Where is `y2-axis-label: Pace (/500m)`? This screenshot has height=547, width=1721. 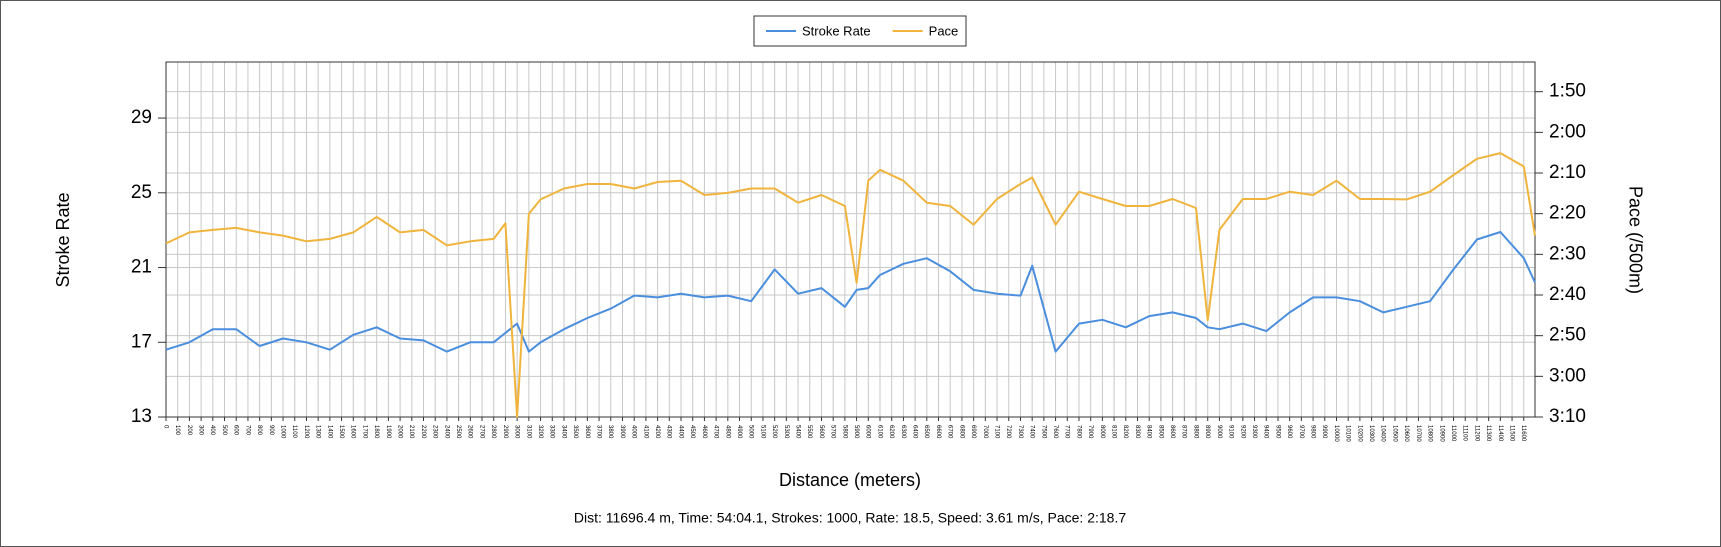 y2-axis-label: Pace (/500m) is located at coordinates (1635, 240).